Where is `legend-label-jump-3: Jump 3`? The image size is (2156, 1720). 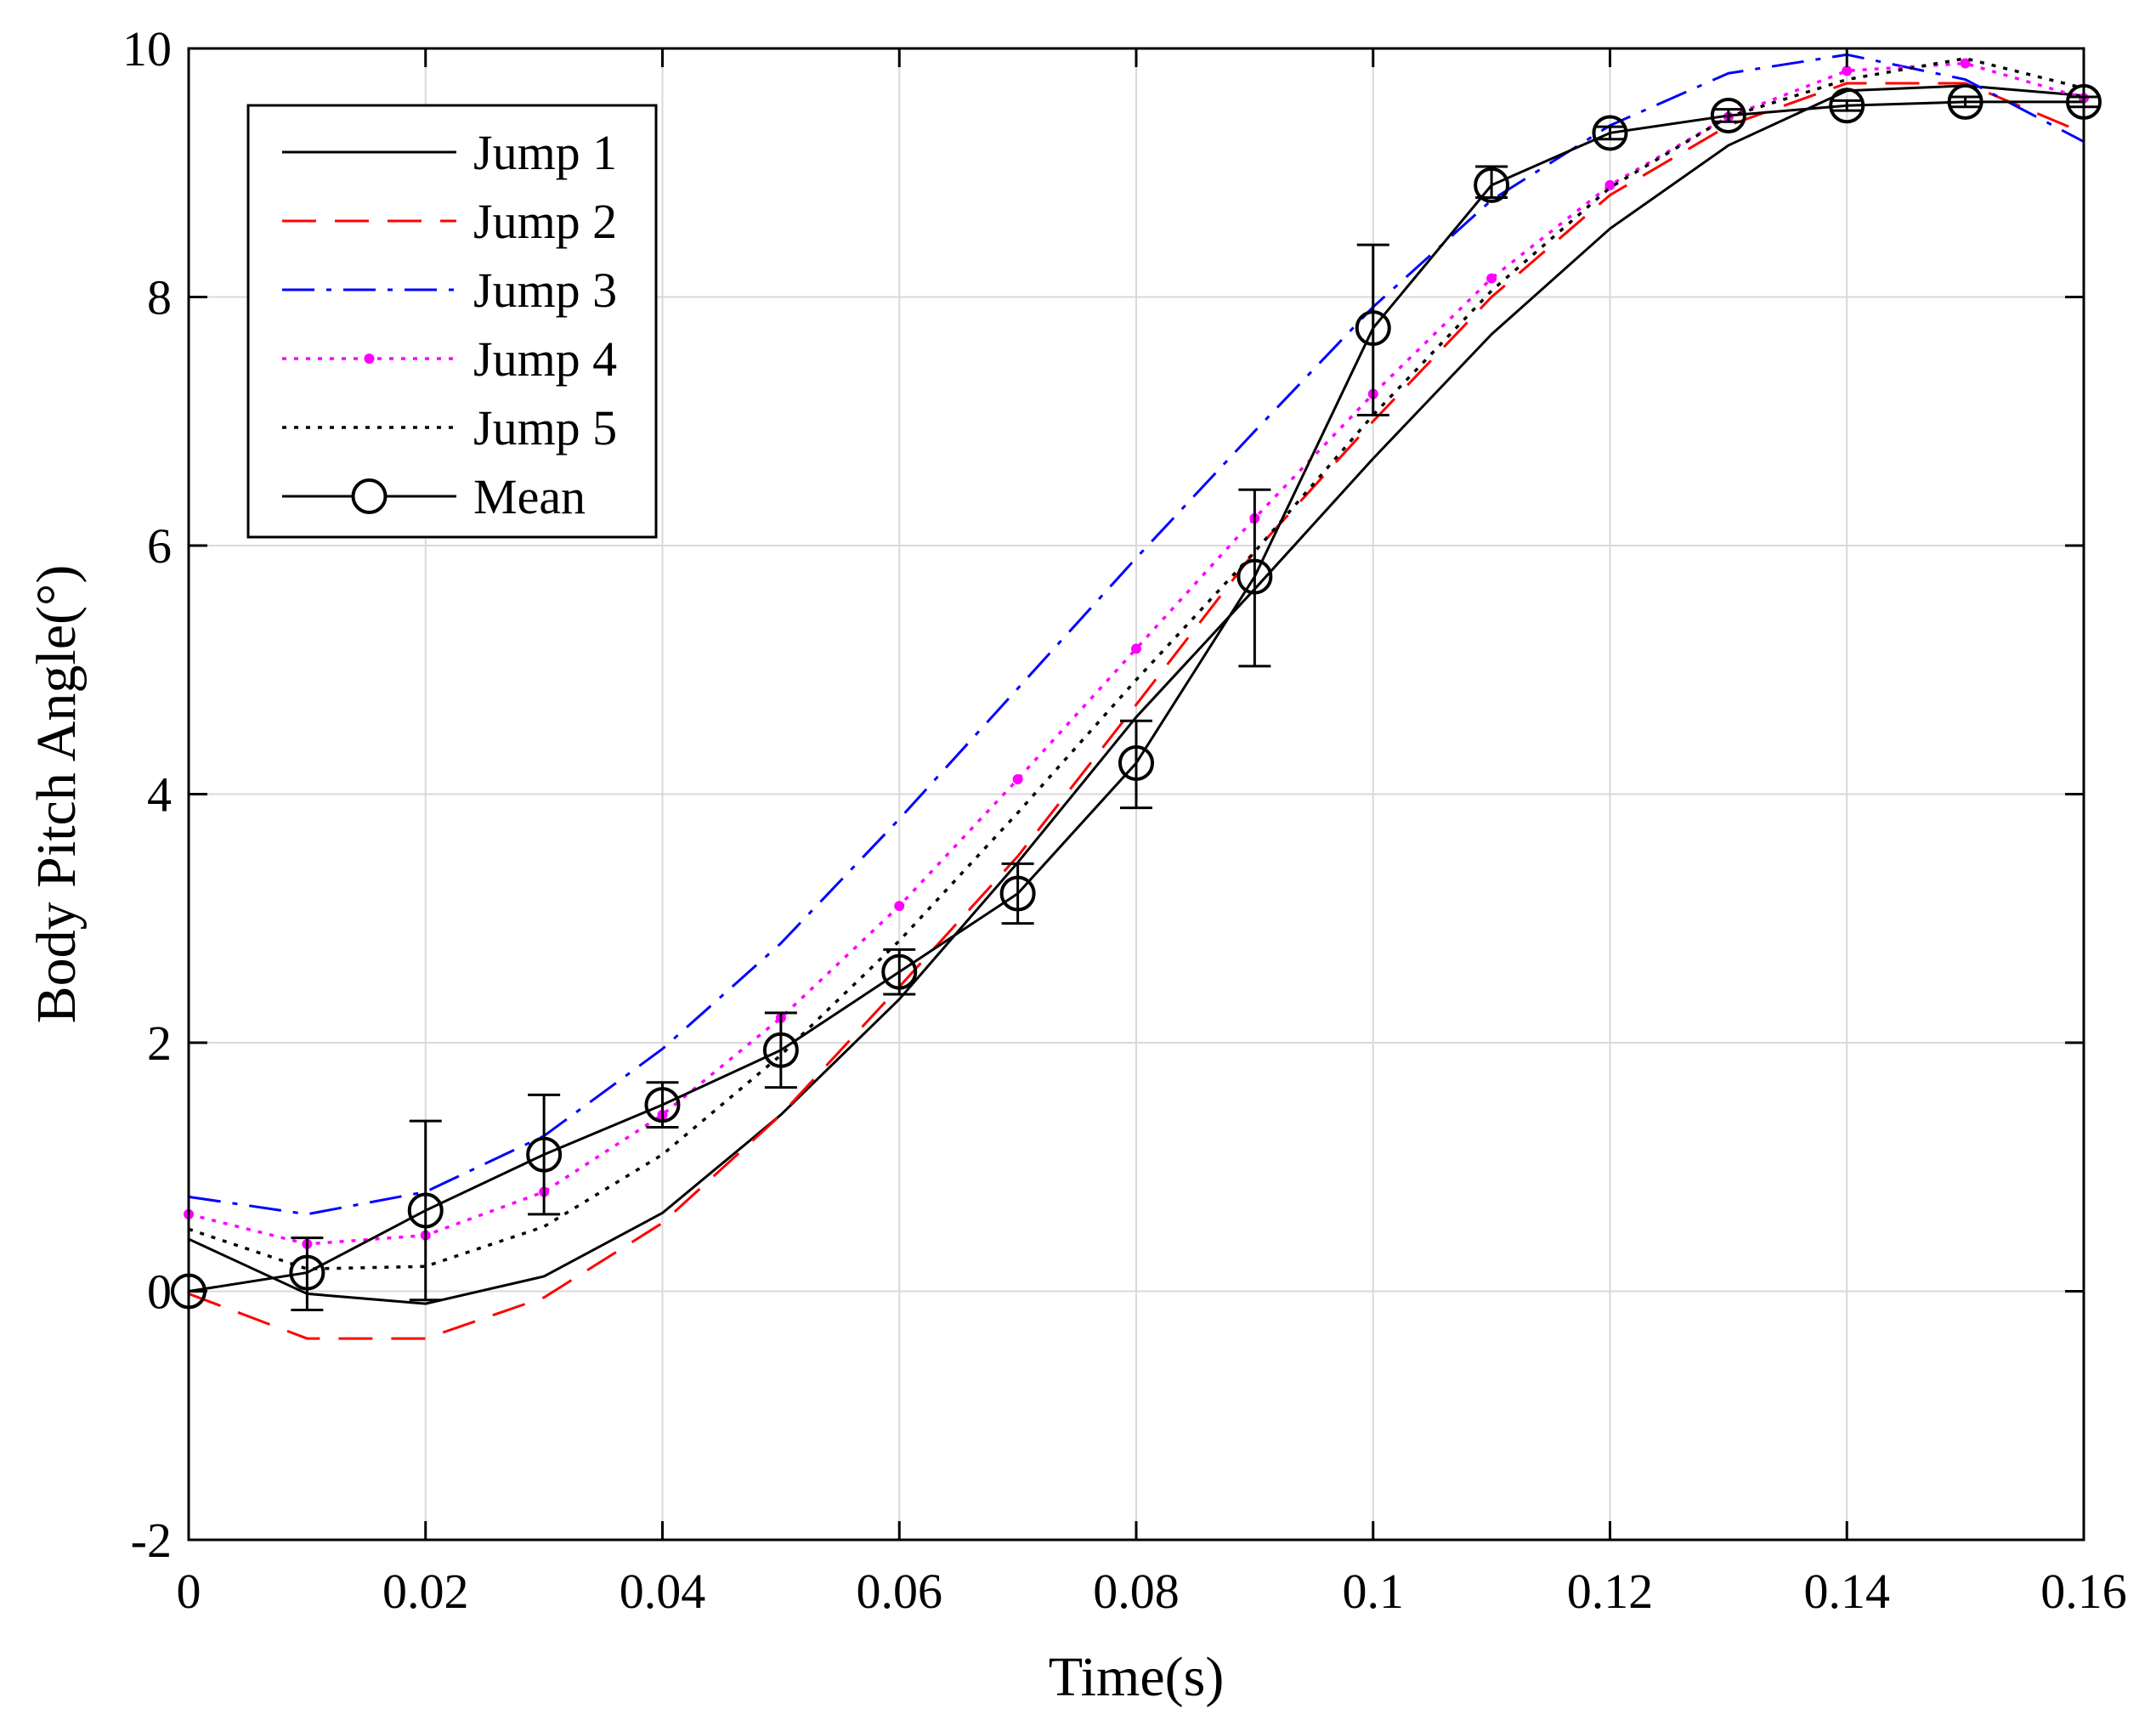 legend-label-jump-3: Jump 3 is located at coordinates (545, 290).